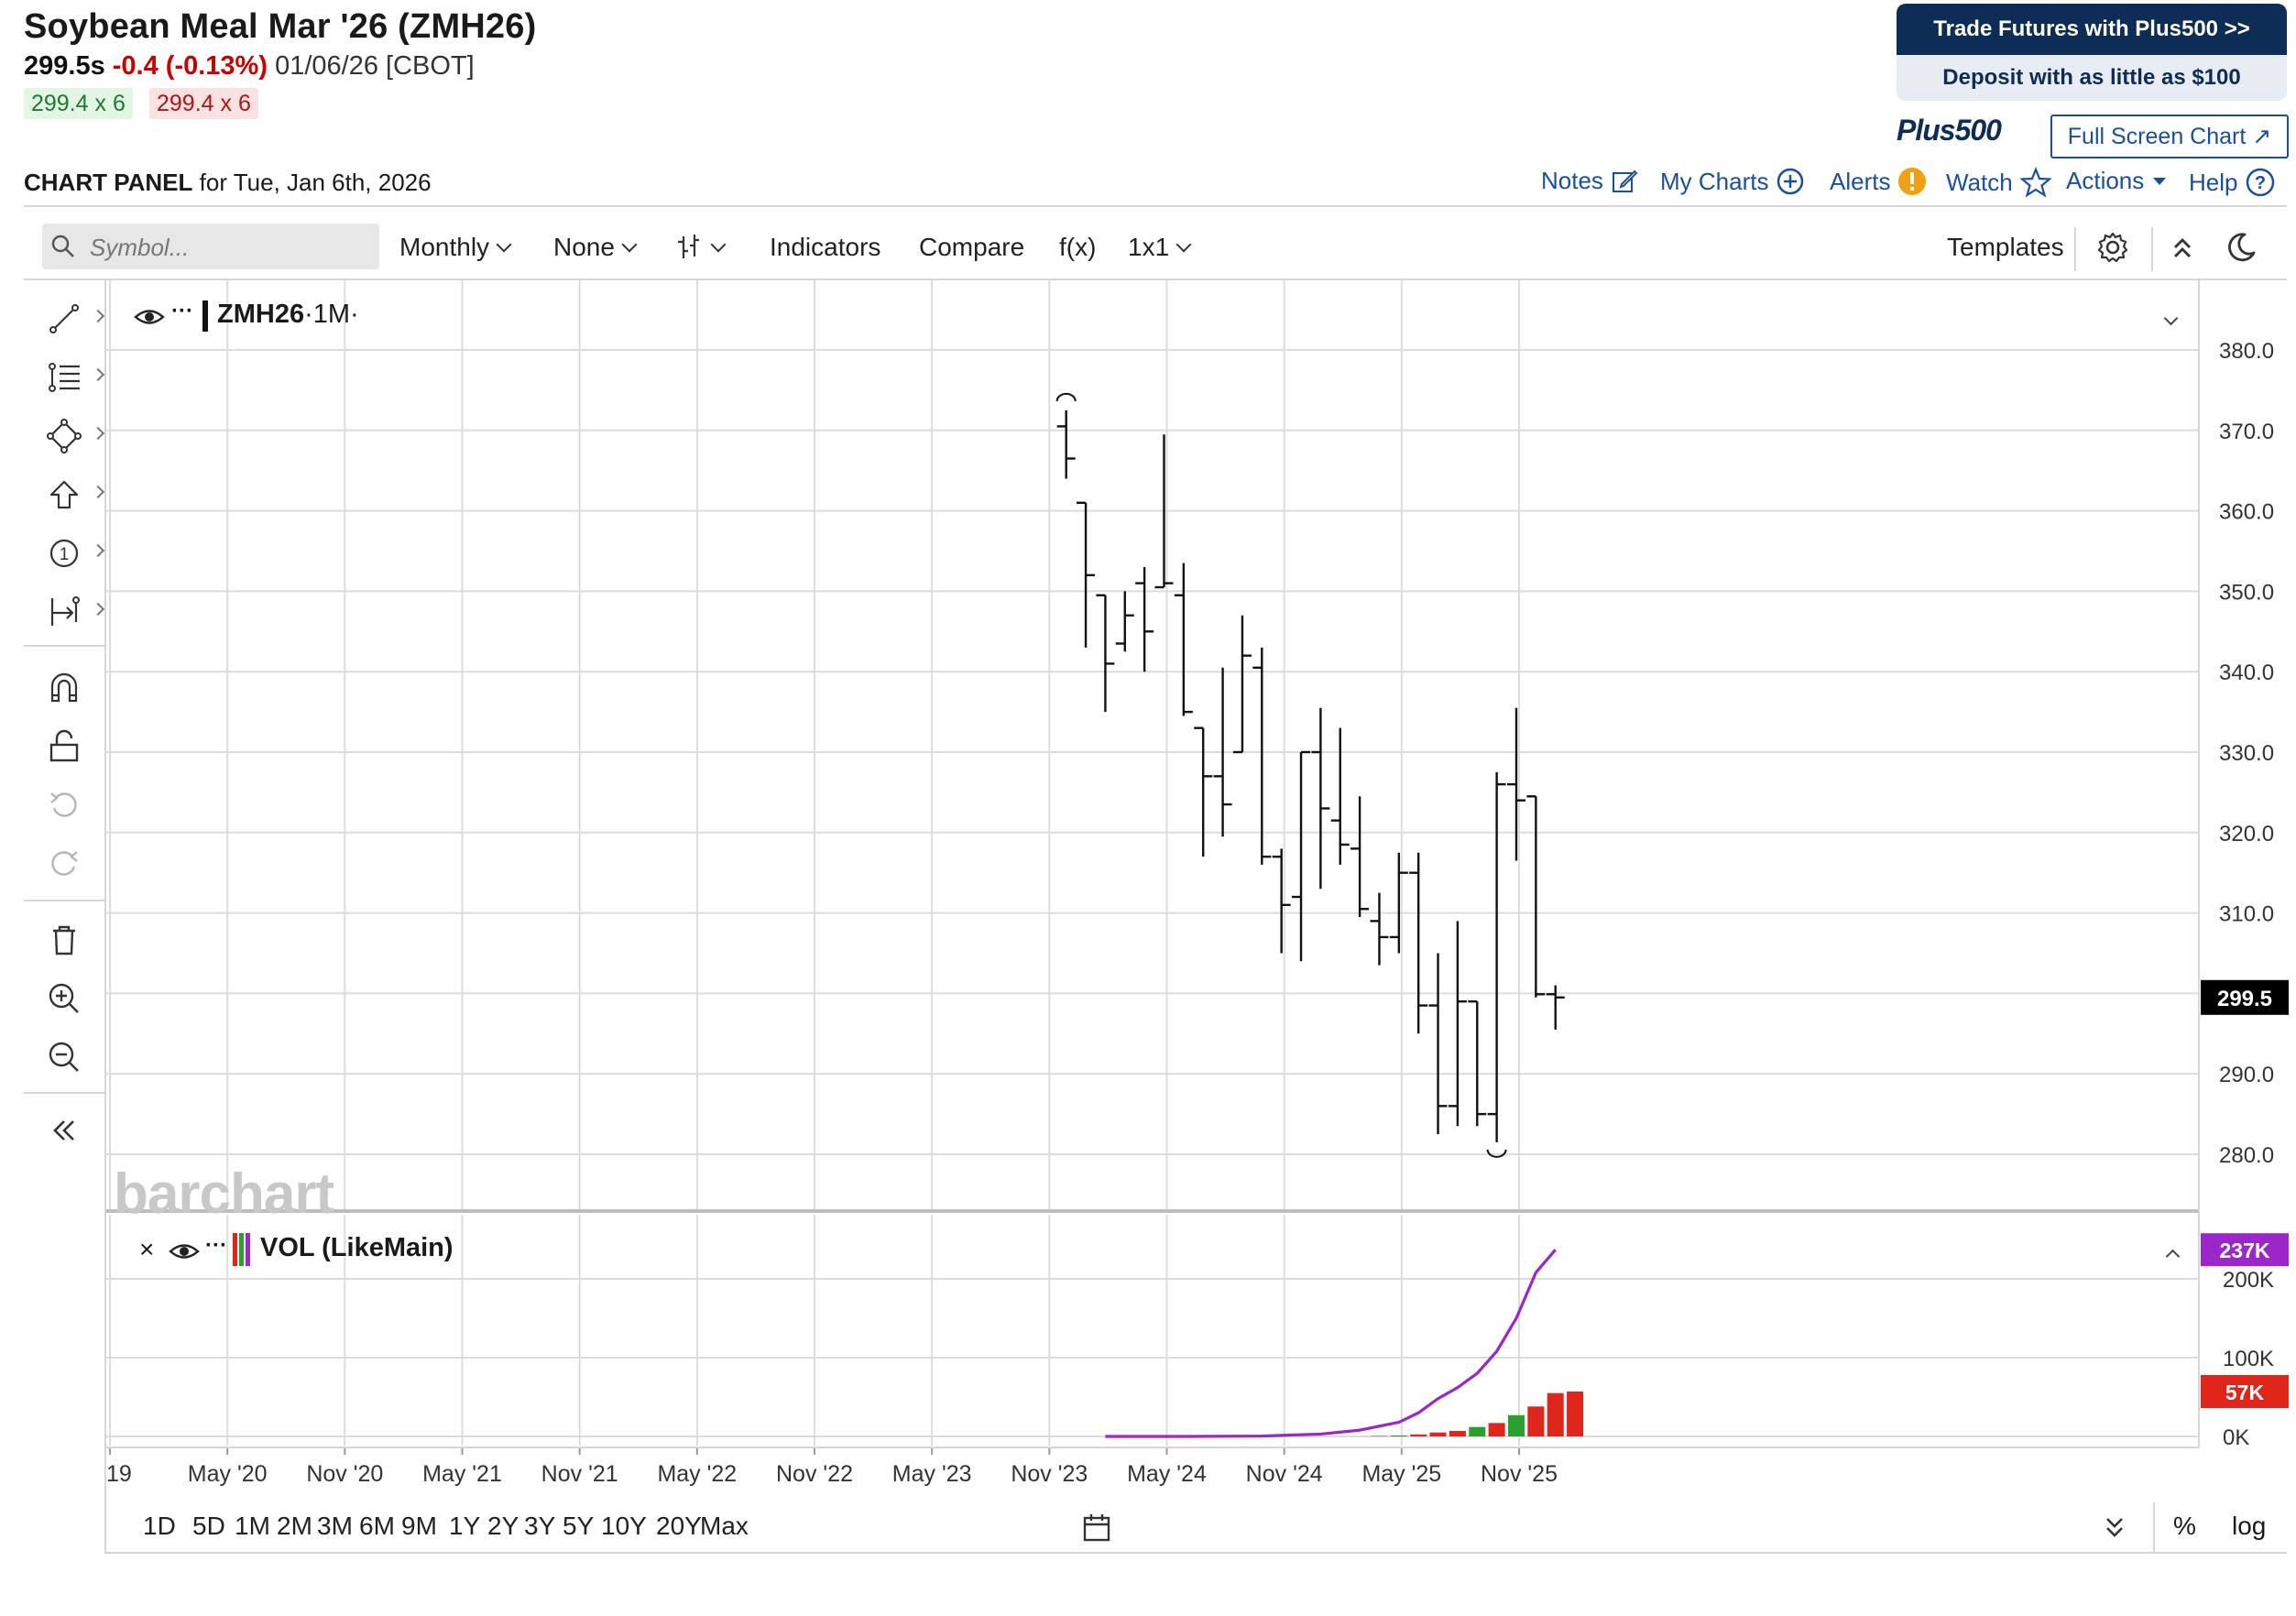 The height and width of the screenshot is (1616, 2296). I want to click on my-charts-link: My Charts, so click(1733, 182).